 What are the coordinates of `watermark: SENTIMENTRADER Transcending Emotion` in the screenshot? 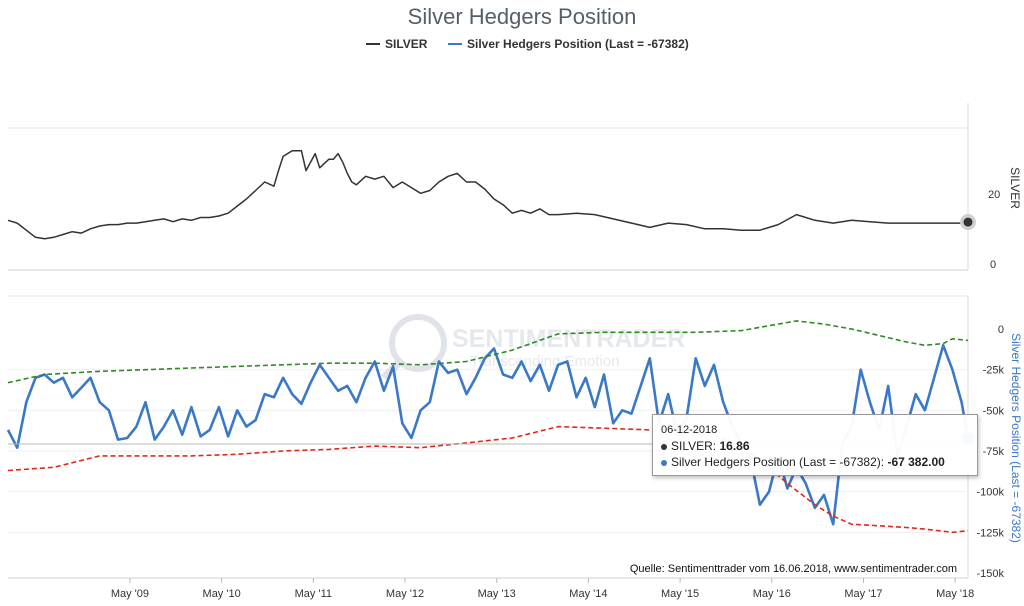 It's located at (533, 347).